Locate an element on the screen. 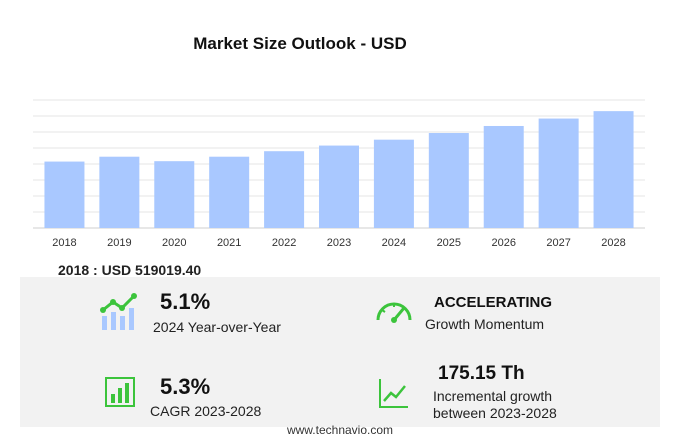 Image resolution: width=680 pixels, height=440 pixels. cagr-value: 5.3% is located at coordinates (185, 386).